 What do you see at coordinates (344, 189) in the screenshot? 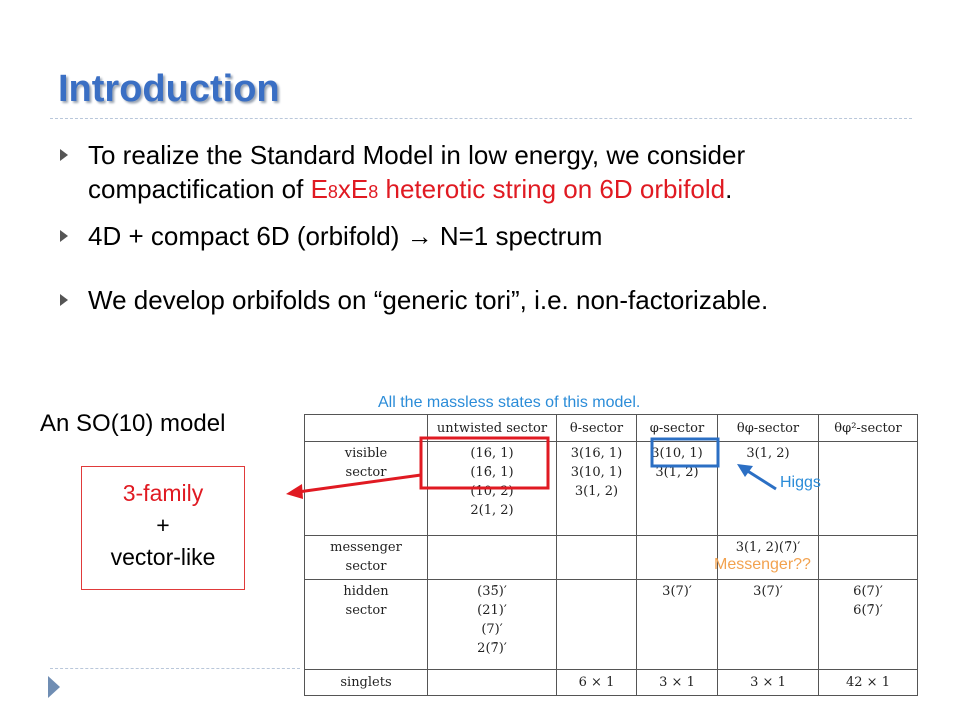
I see `bullet-1-e8xe8: E8xE8` at bounding box center [344, 189].